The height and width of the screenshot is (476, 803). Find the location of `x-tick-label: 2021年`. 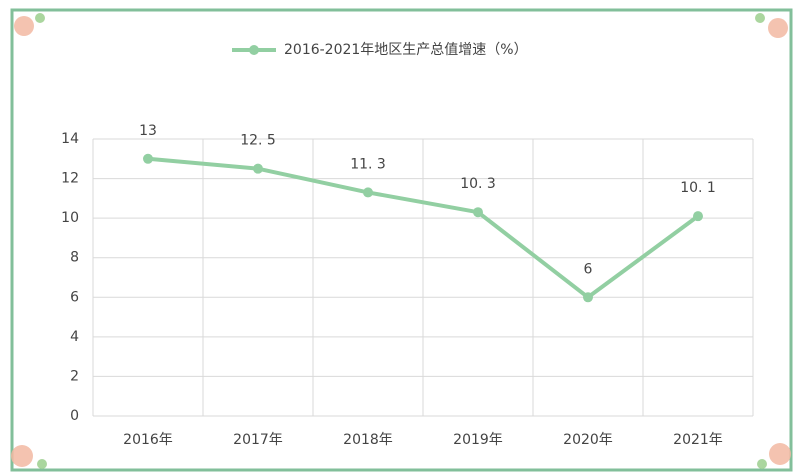

x-tick-label: 2021年 is located at coordinates (698, 440).